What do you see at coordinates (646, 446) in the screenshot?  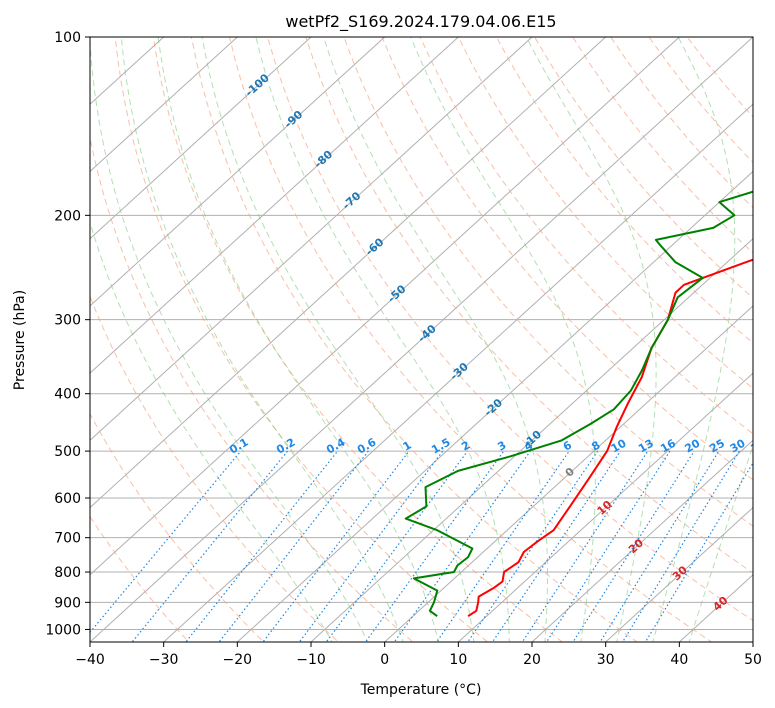 I see `mixing-ratio-label: 13` at bounding box center [646, 446].